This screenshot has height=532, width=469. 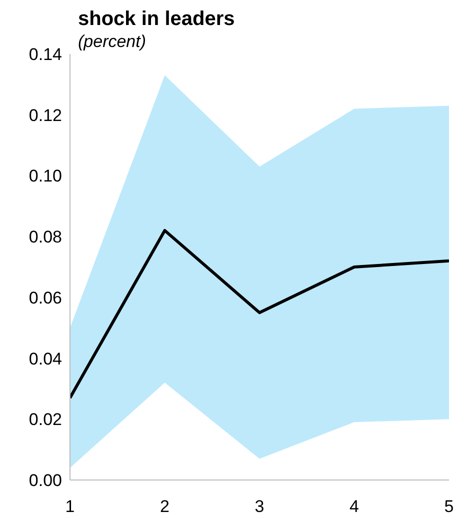 I want to click on x-tick-label: 2, so click(x=165, y=506).